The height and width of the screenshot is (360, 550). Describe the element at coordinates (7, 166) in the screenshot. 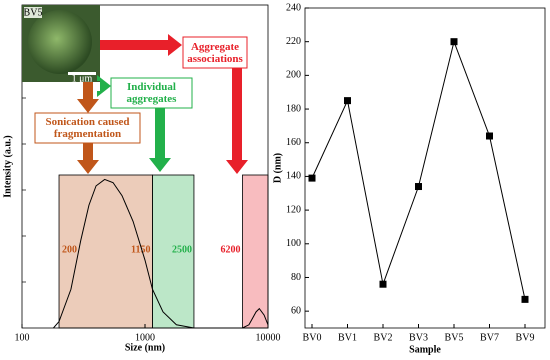

I see `y-axis-label: Intensity (a.u.)` at that location.